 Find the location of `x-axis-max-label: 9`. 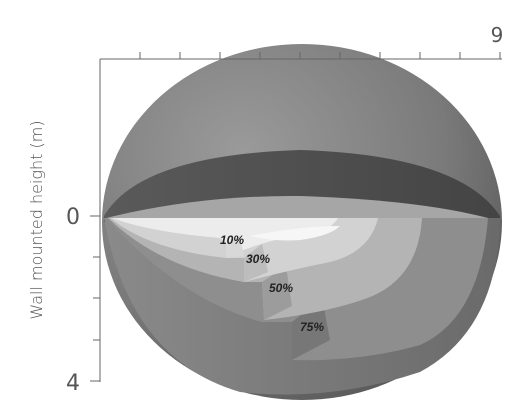

x-axis-max-label: 9 is located at coordinates (497, 35).